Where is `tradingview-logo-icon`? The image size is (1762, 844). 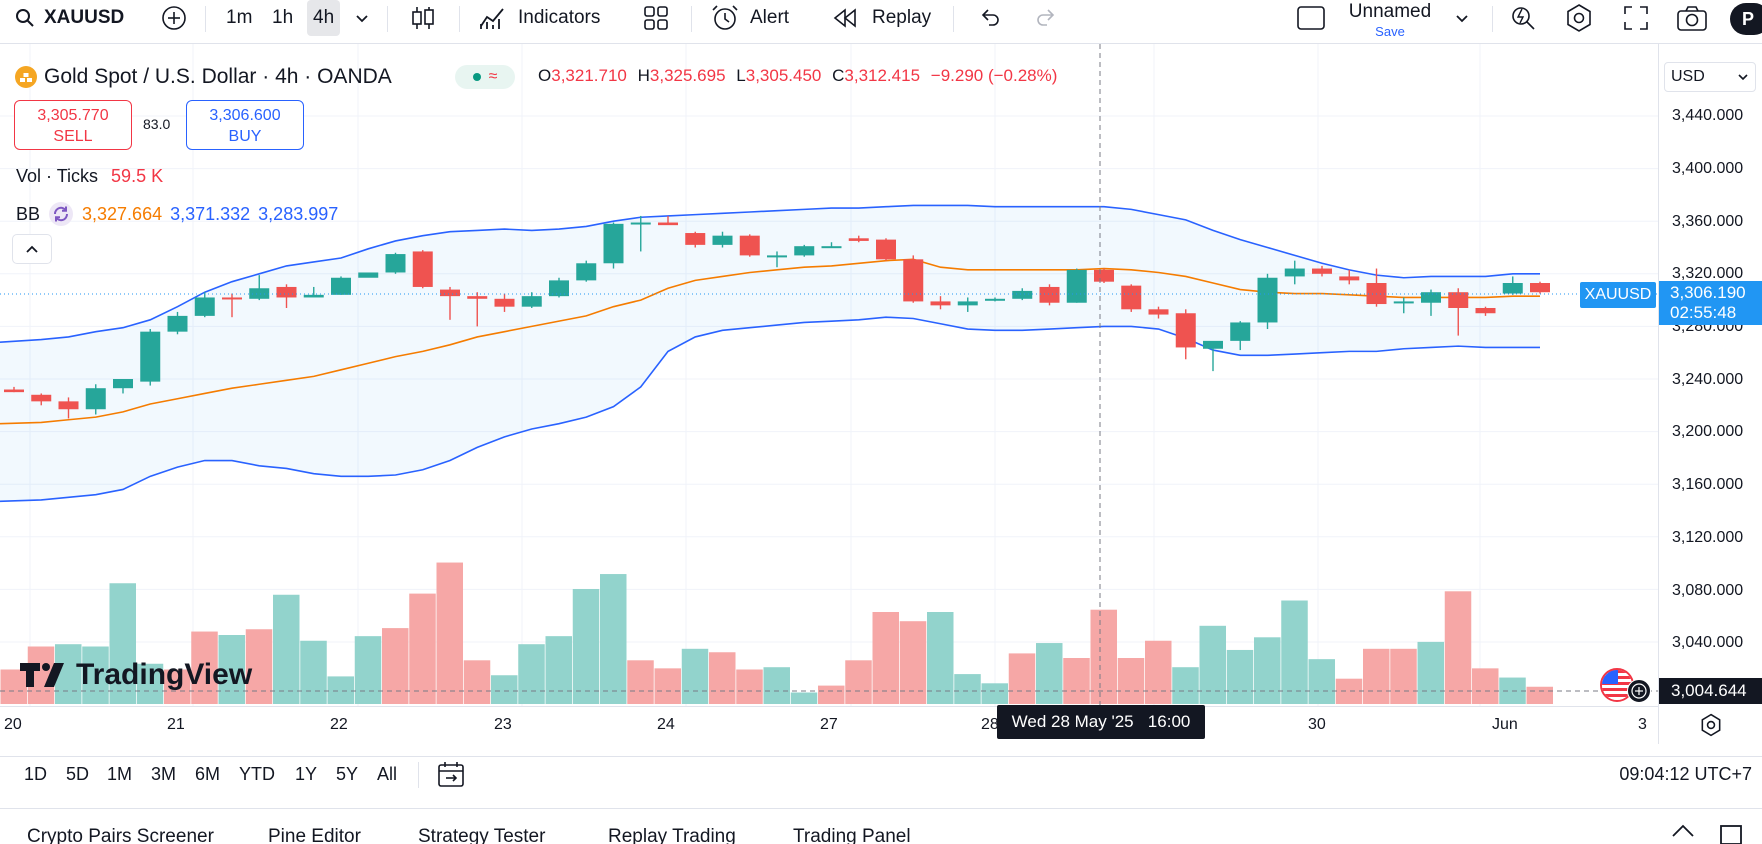
tradingview-logo-icon is located at coordinates (42, 675).